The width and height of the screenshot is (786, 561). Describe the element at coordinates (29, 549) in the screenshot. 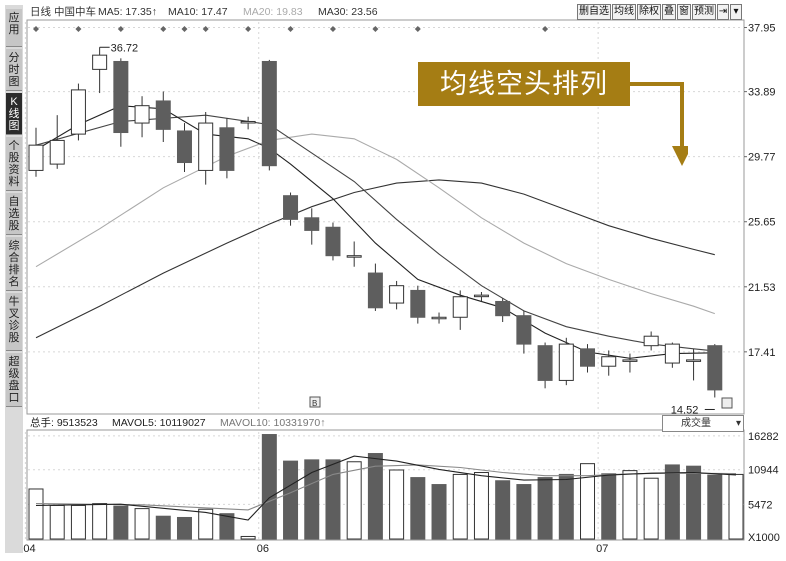

I see `date-label: 04` at that location.